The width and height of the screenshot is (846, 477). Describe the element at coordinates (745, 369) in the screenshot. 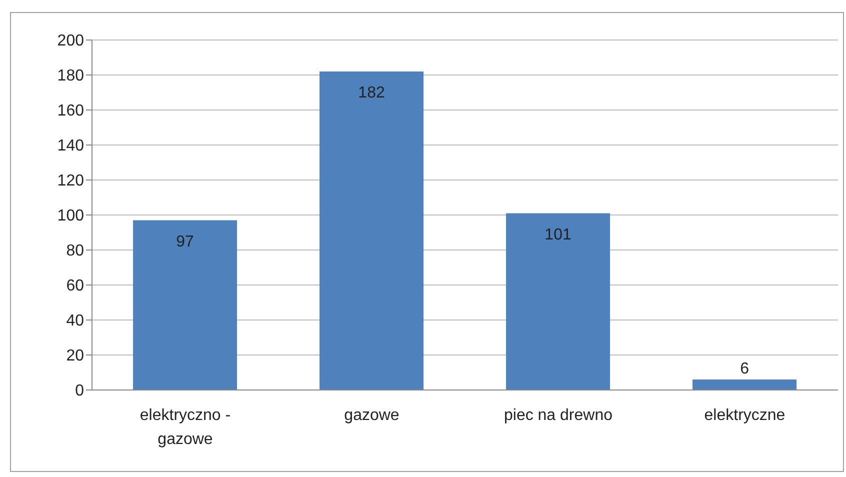

I see `data-label: 6` at that location.